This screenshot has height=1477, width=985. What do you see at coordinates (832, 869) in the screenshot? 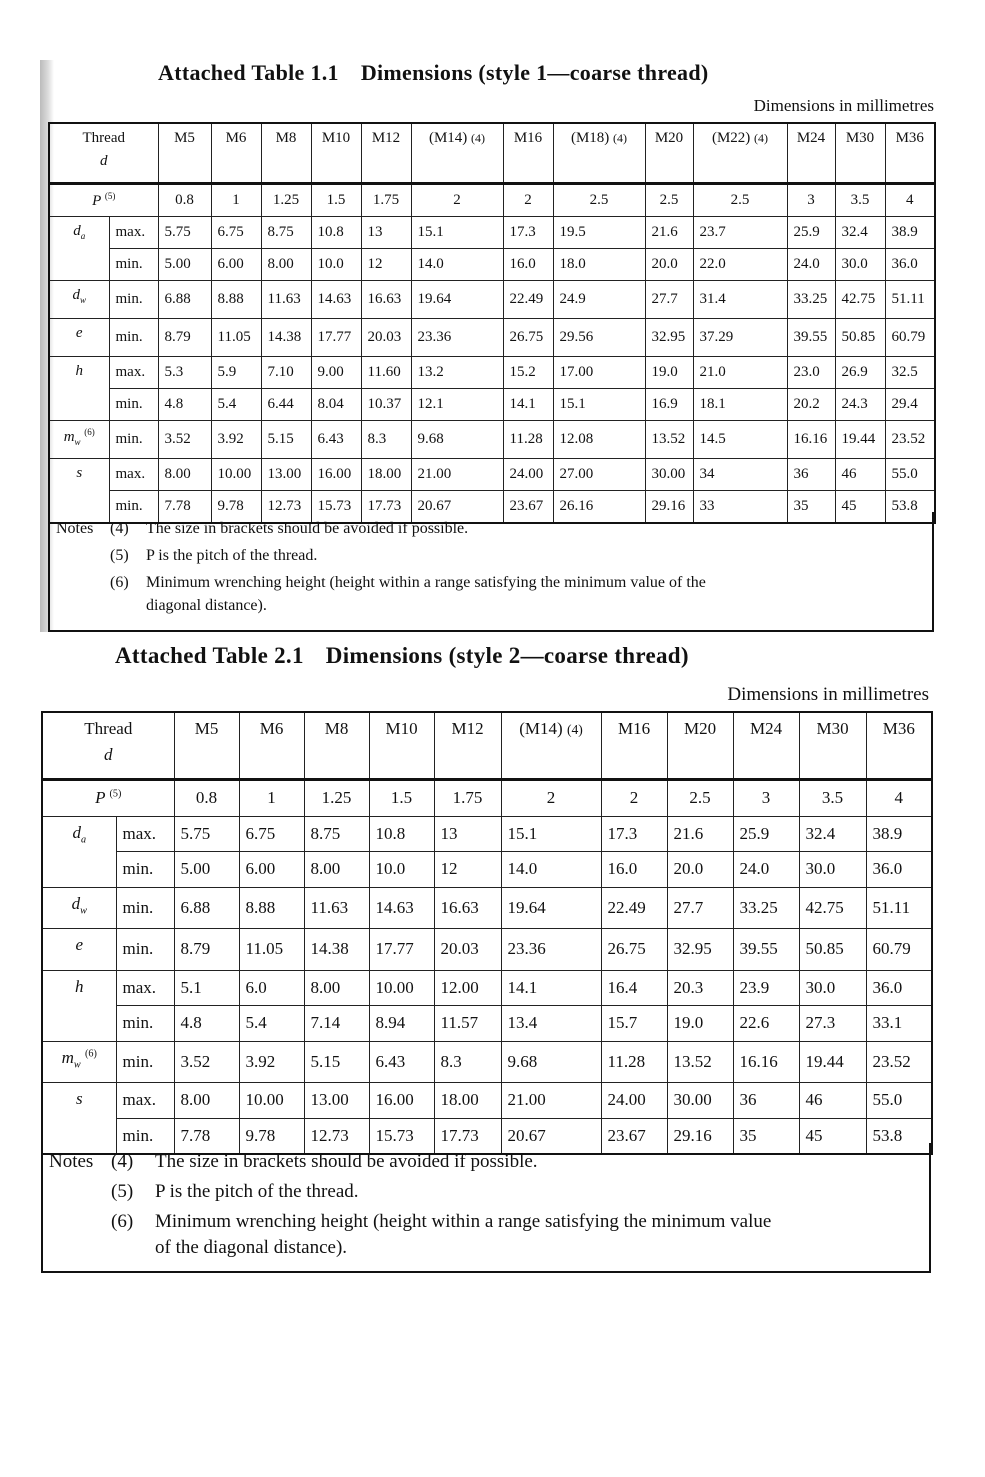
I see `table-cell: 30.0` at bounding box center [832, 869].